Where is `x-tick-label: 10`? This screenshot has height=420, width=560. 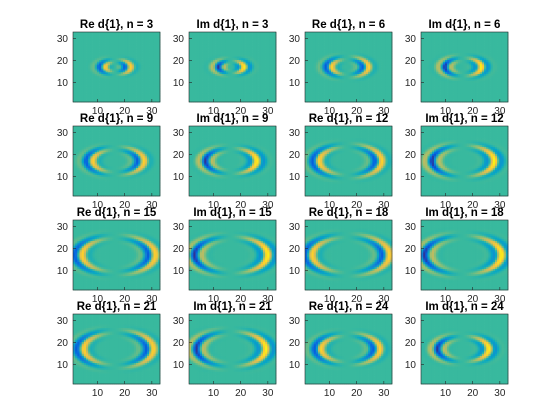
x-tick-label: 10 is located at coordinates (98, 111).